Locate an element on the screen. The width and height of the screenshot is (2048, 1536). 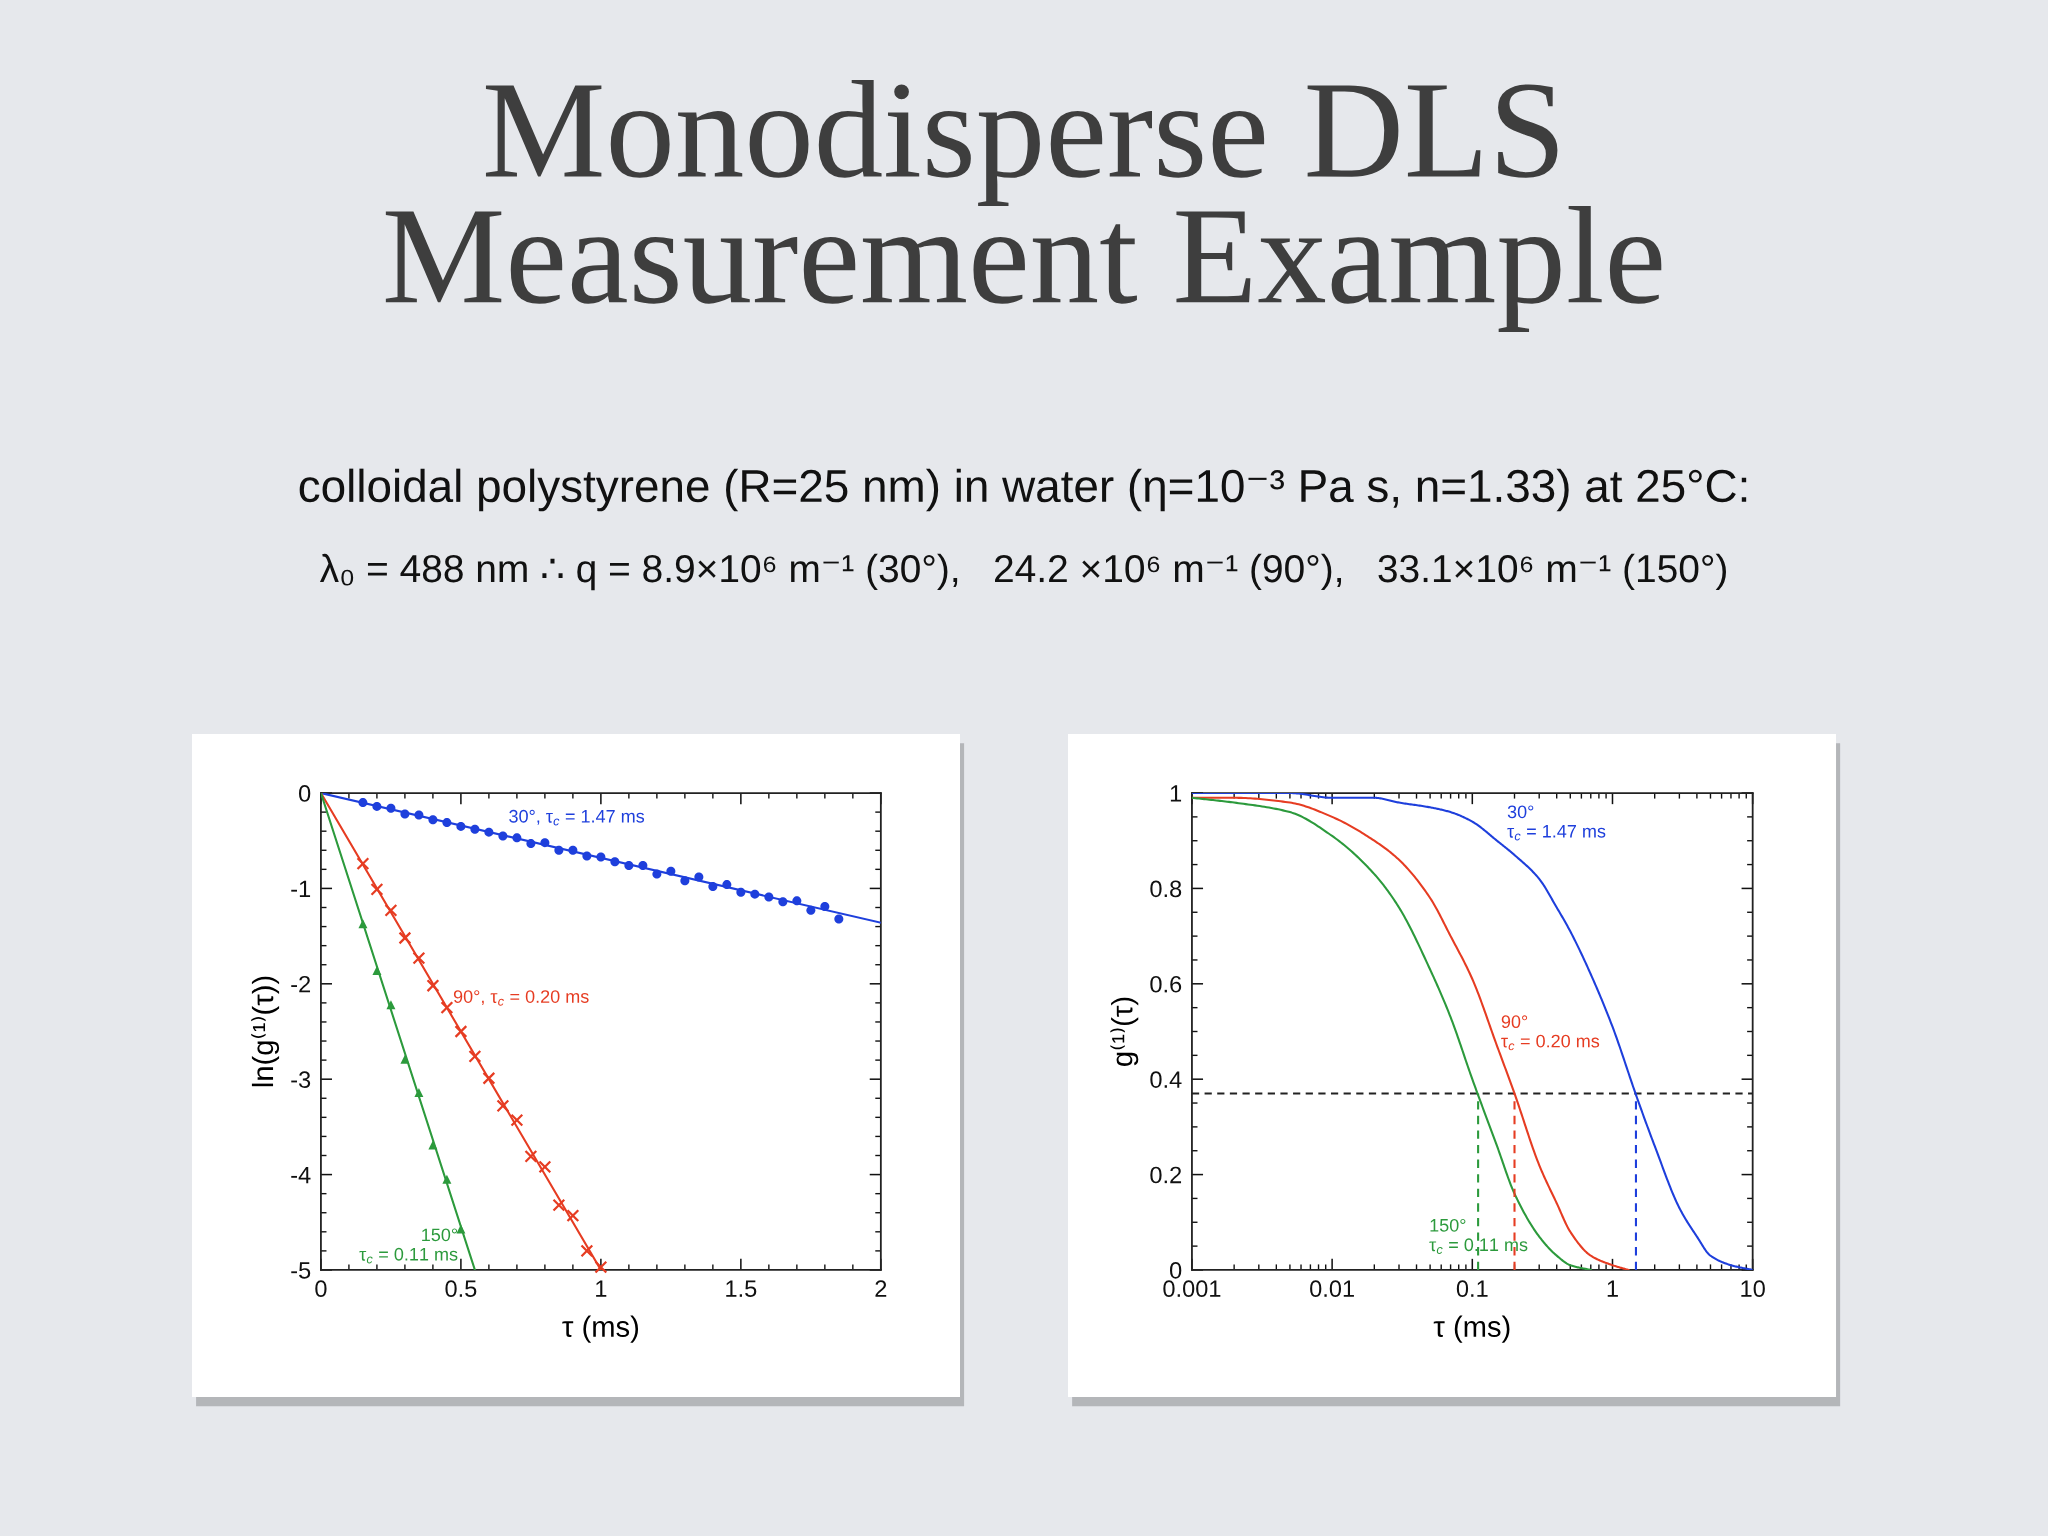
x-tick-label: 2 is located at coordinates (881, 1288).